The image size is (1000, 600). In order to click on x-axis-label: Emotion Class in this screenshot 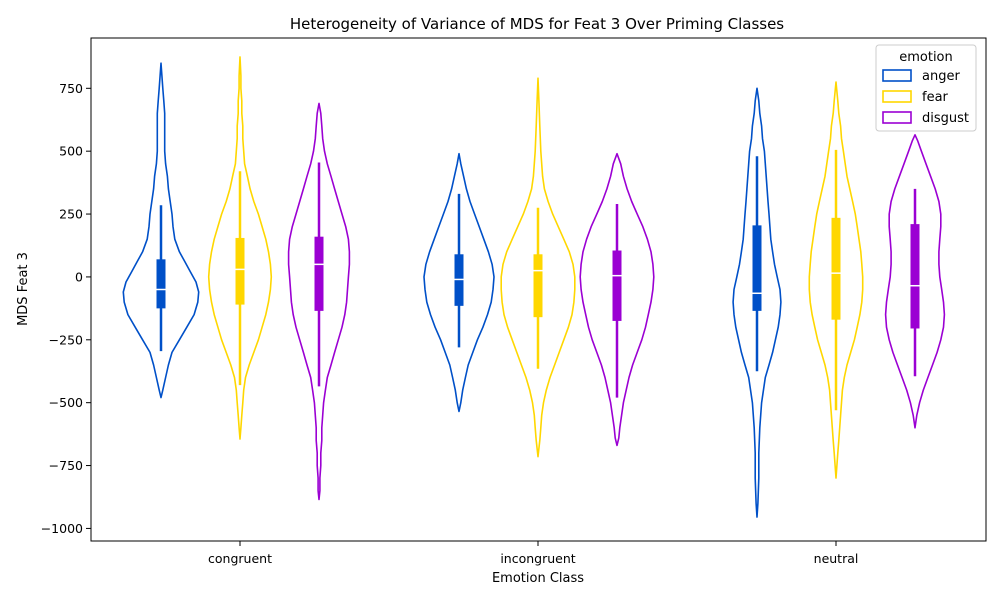, I will do `click(538, 578)`.